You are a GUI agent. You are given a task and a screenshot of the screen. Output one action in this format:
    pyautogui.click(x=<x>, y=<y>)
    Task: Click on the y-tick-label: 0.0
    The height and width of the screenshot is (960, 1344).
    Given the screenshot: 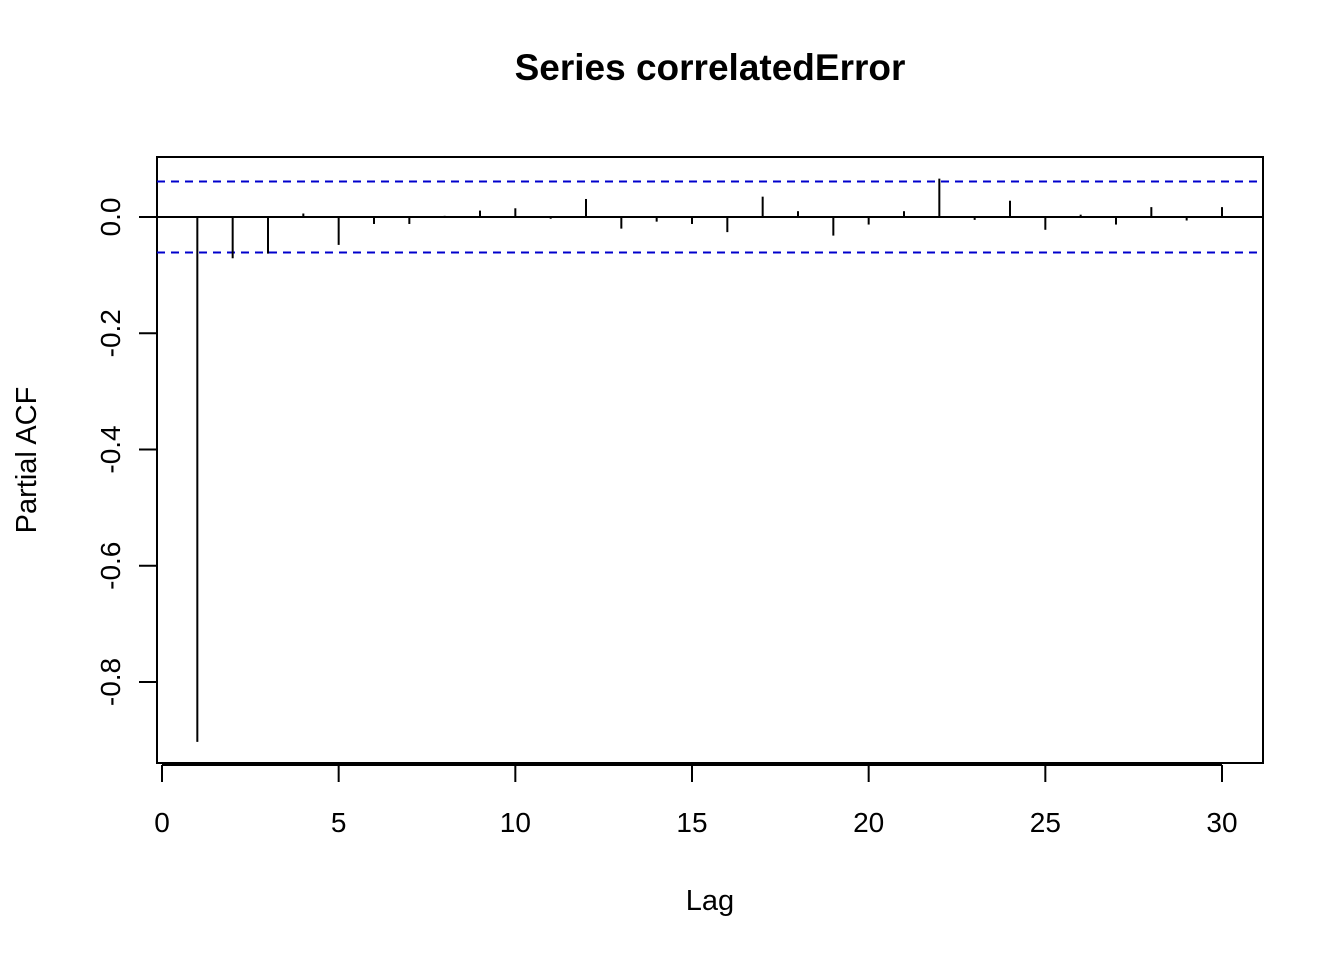 What is the action you would take?
    pyautogui.click(x=110, y=217)
    